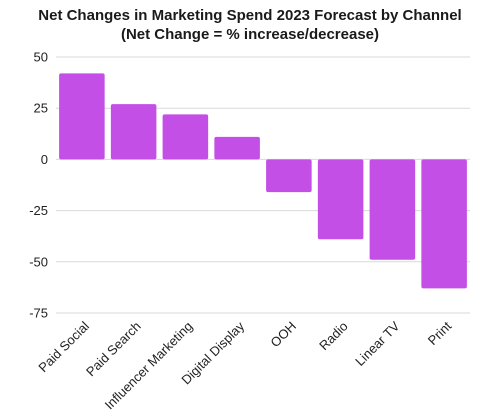 The width and height of the screenshot is (500, 419). Describe the element at coordinates (250, 34) in the screenshot. I see `chart-subtitle: (Net Change = % increase/decrease)` at that location.